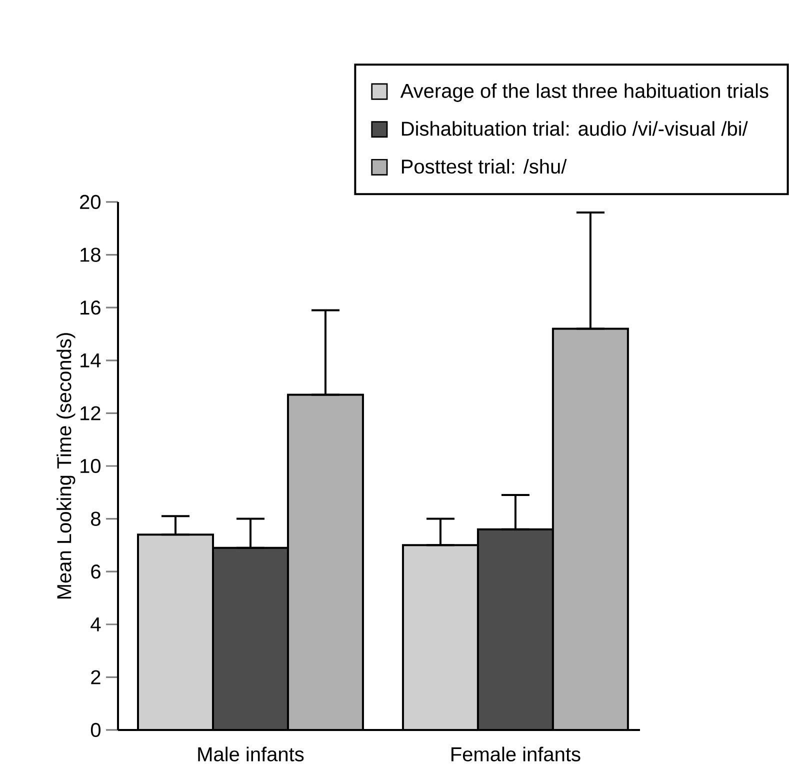  I want to click on y-tick-label: 18, so click(90, 255).